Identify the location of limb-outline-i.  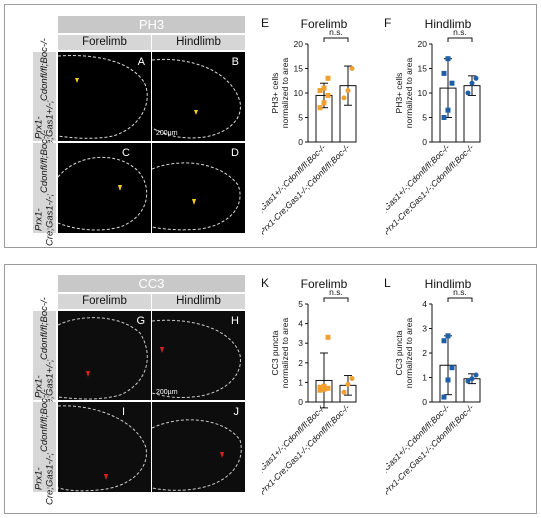
(102, 448).